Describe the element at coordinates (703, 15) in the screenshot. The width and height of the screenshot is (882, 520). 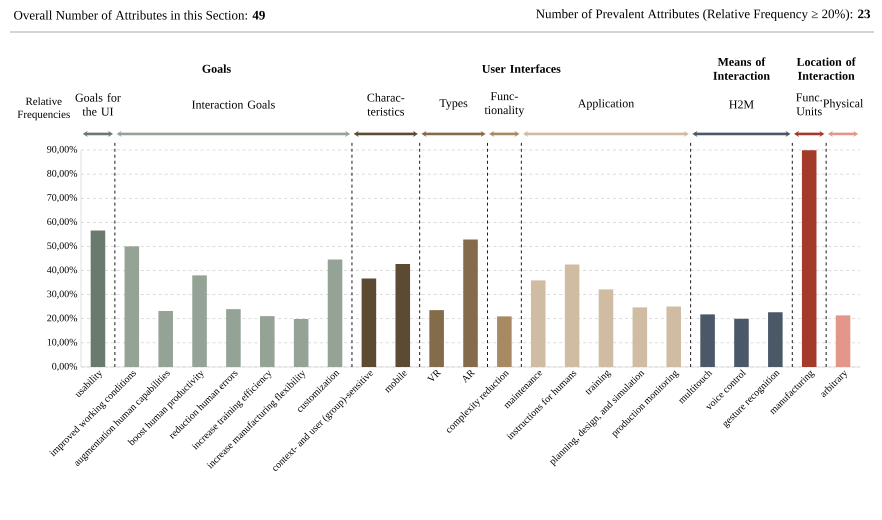
I see `chart-subtitle: Number of Prevalent Attributes (Relative Frequency ≥ 20%): 23` at that location.